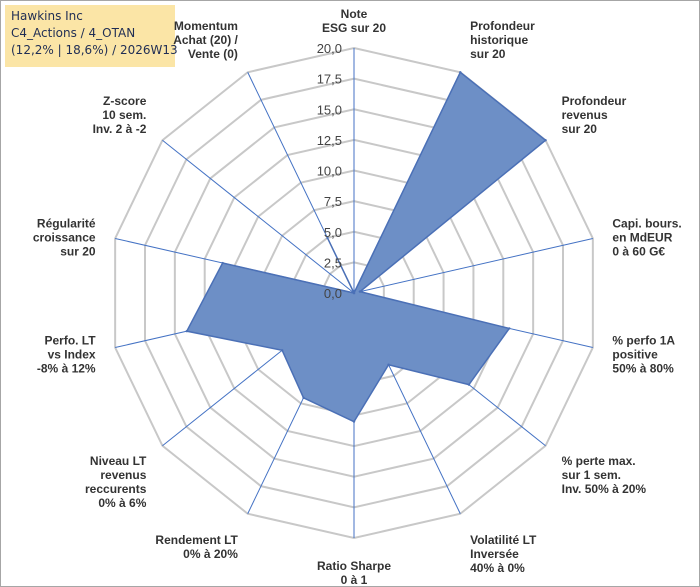  What do you see at coordinates (354, 21) in the screenshot?
I see `axis-label-0: Note ESG sur 20` at bounding box center [354, 21].